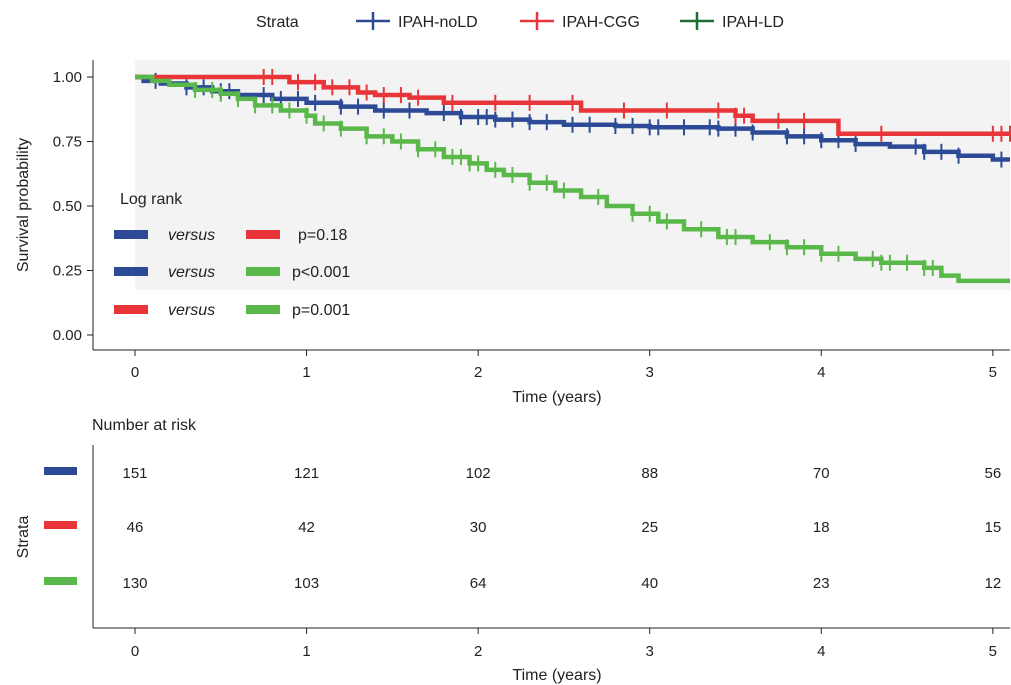 The height and width of the screenshot is (685, 1011). Describe the element at coordinates (321, 272) in the screenshot. I see `logrank-pvalue: p<0.001` at that location.